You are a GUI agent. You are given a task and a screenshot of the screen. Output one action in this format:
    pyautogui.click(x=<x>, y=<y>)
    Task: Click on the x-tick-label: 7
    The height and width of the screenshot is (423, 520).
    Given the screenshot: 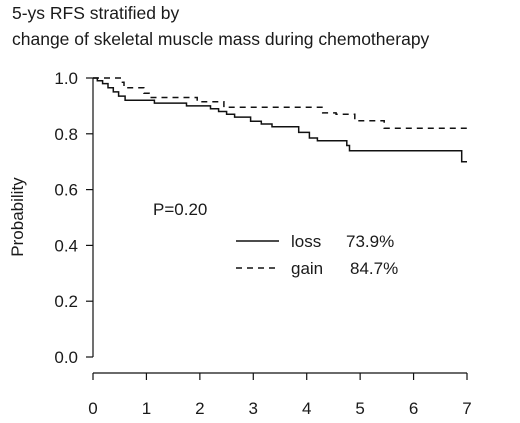 What is the action you would take?
    pyautogui.click(x=466, y=408)
    